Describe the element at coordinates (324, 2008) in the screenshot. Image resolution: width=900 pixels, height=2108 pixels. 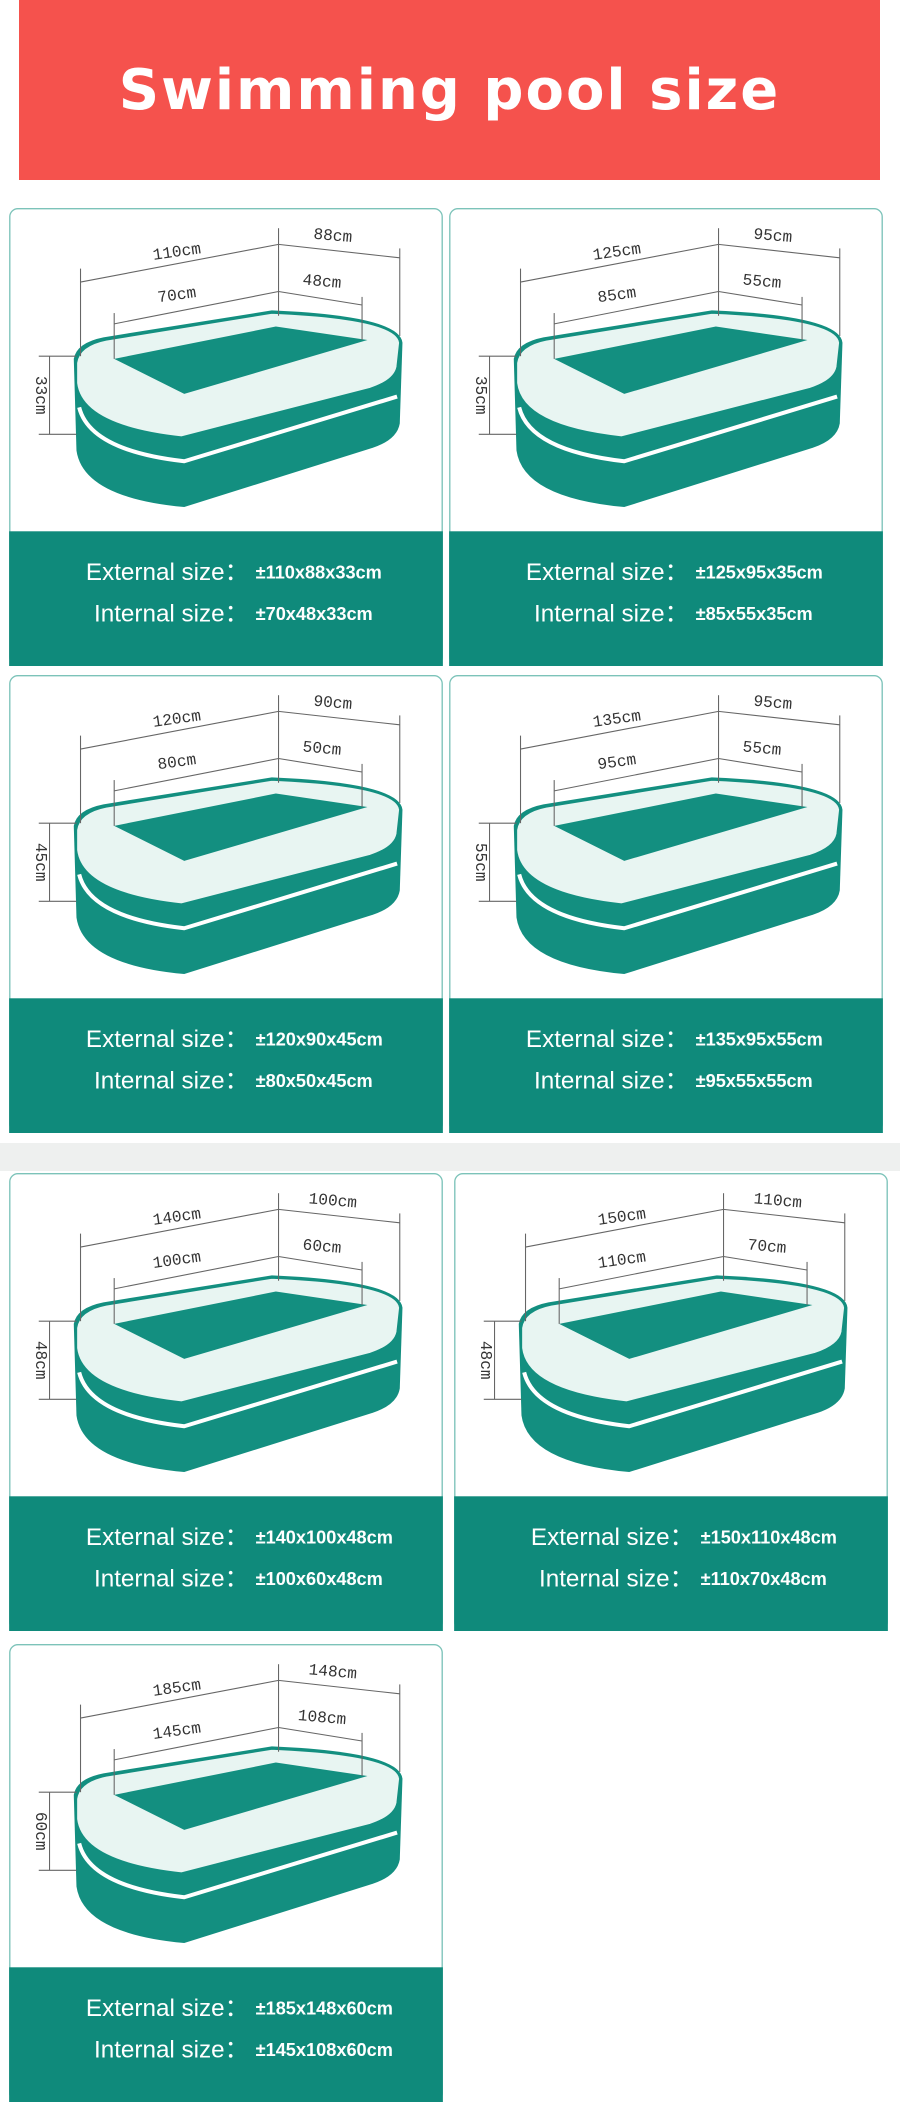
I see `external-value: ±185x148x60cm` at that location.